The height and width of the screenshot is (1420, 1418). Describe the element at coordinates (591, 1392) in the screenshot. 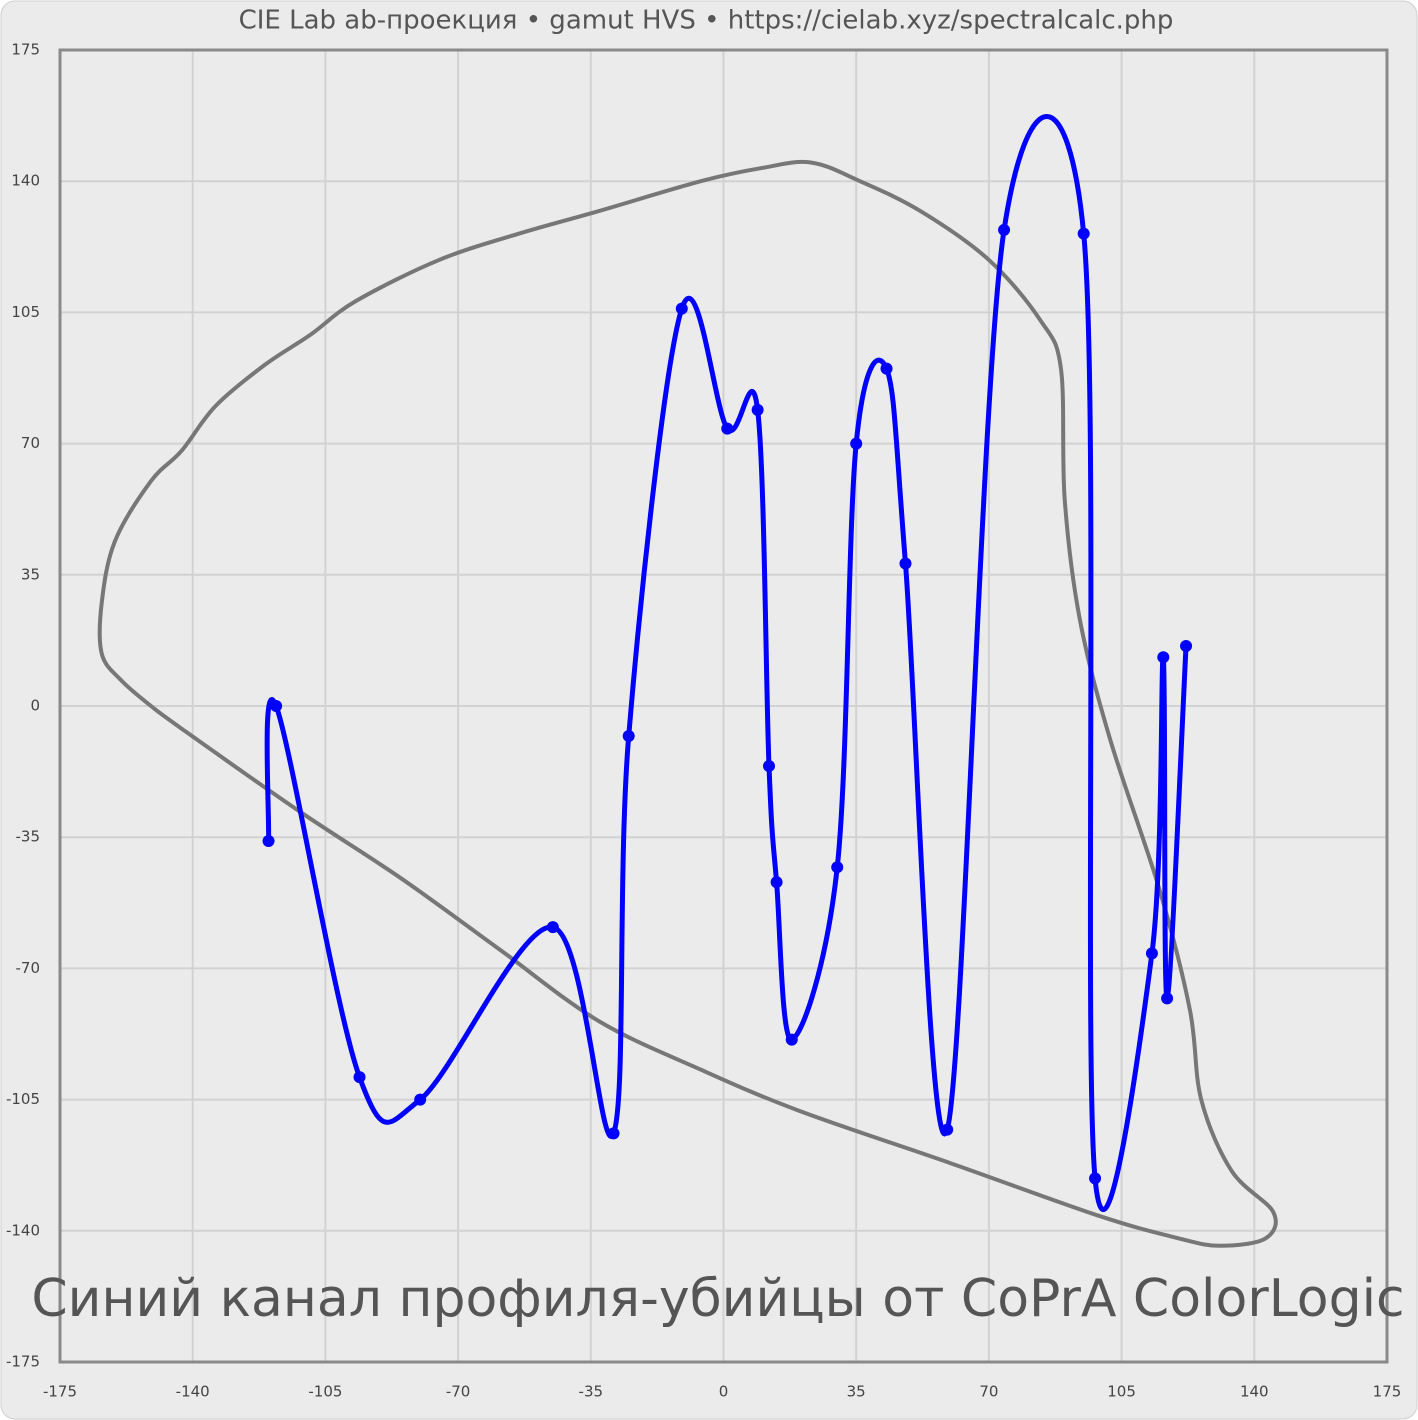

I see `x-tick-label: -35` at that location.